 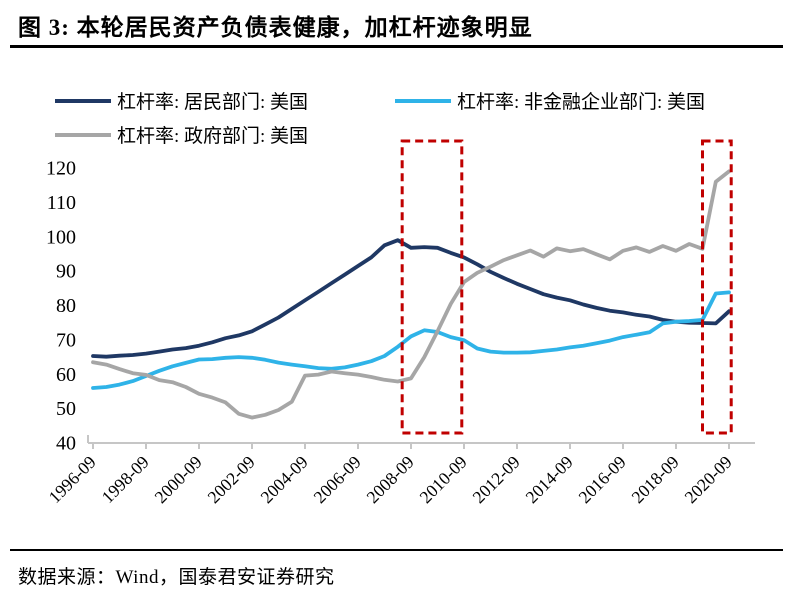 I want to click on legend-item-nonfinancial: 杠杆率: 非金融企业部门: 美国, so click(x=550, y=100).